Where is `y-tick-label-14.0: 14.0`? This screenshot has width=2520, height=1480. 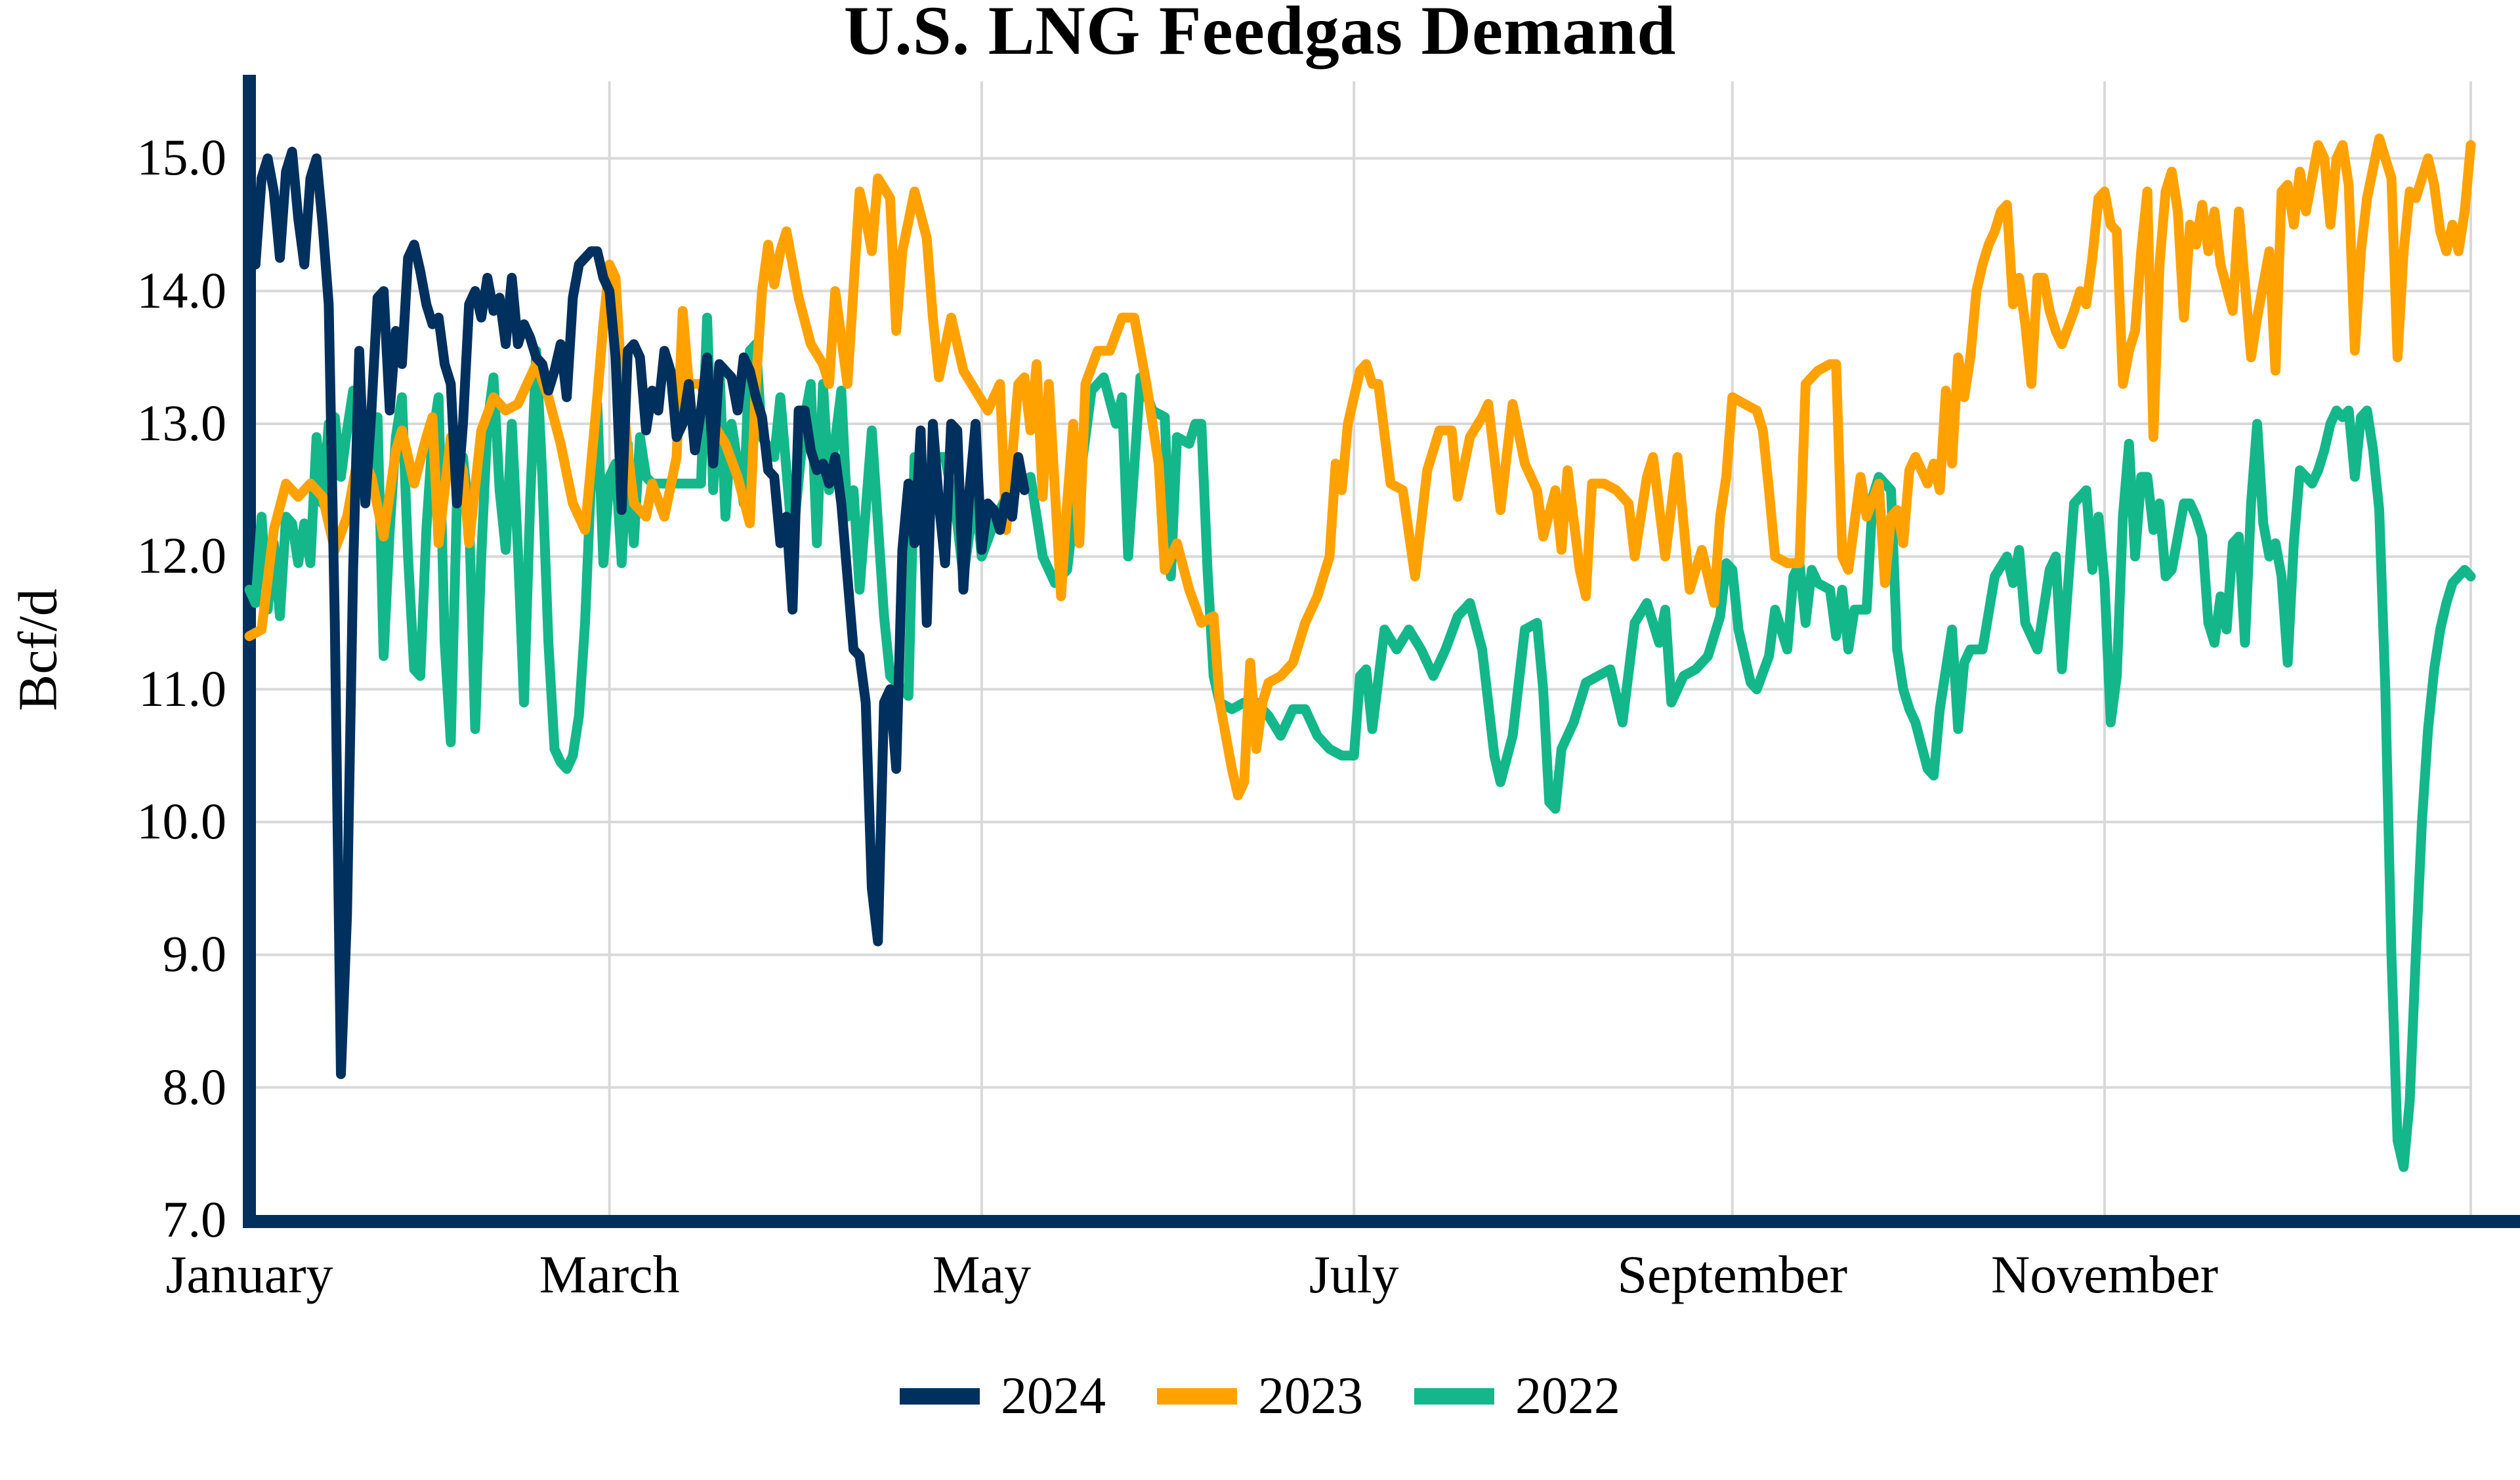
y-tick-label-14.0: 14.0 is located at coordinates (181, 290).